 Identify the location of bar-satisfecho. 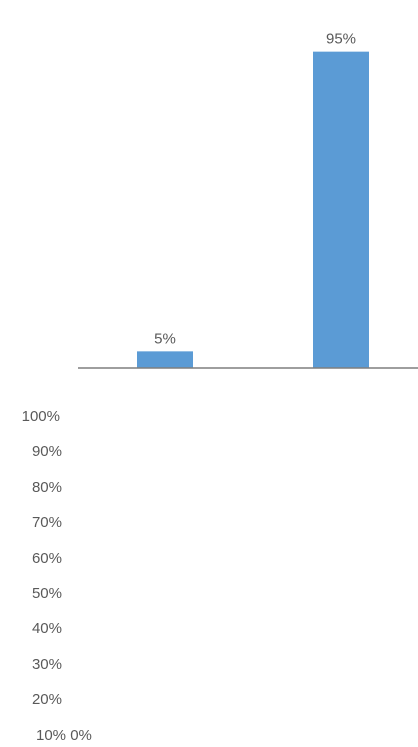
(341, 210).